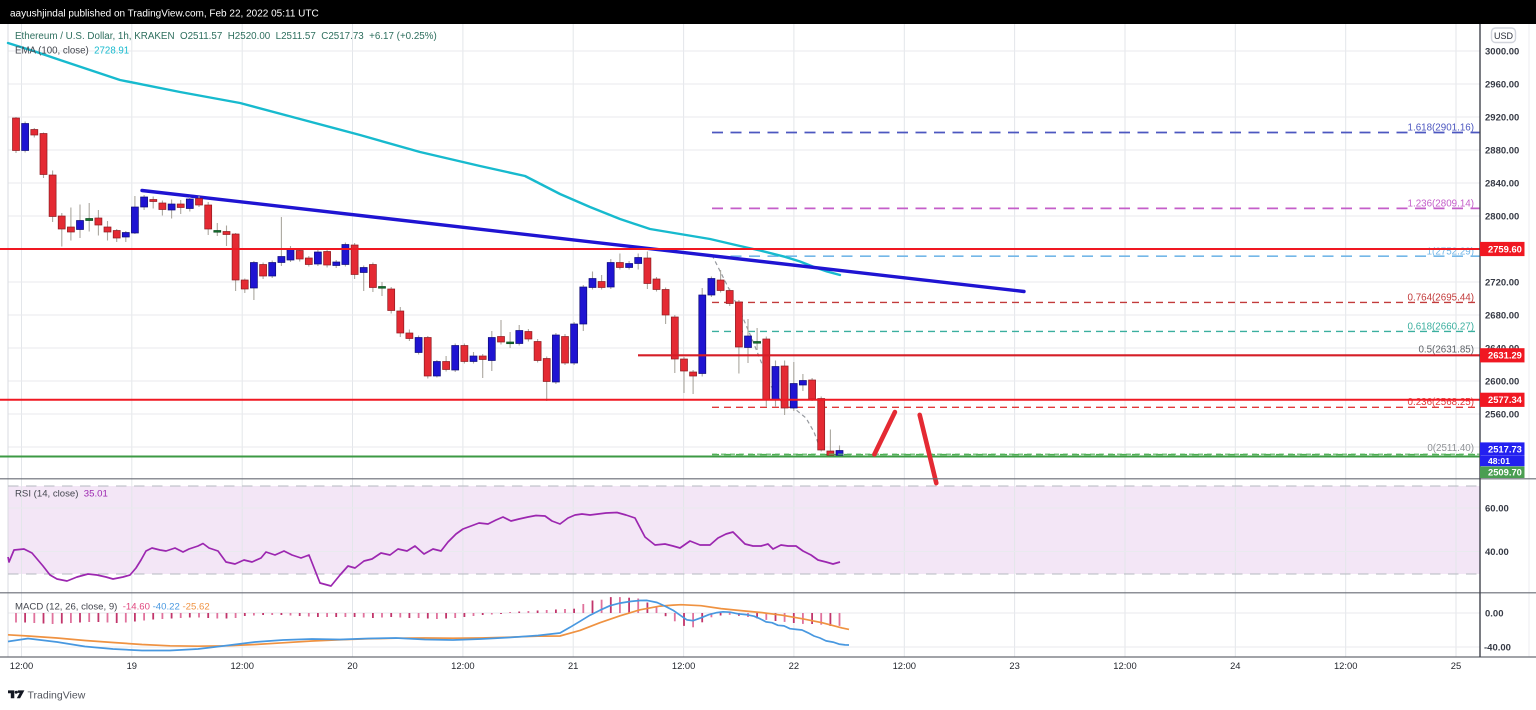 The image size is (1536, 710). I want to click on svg-text: 2577.34, so click(1505, 399).